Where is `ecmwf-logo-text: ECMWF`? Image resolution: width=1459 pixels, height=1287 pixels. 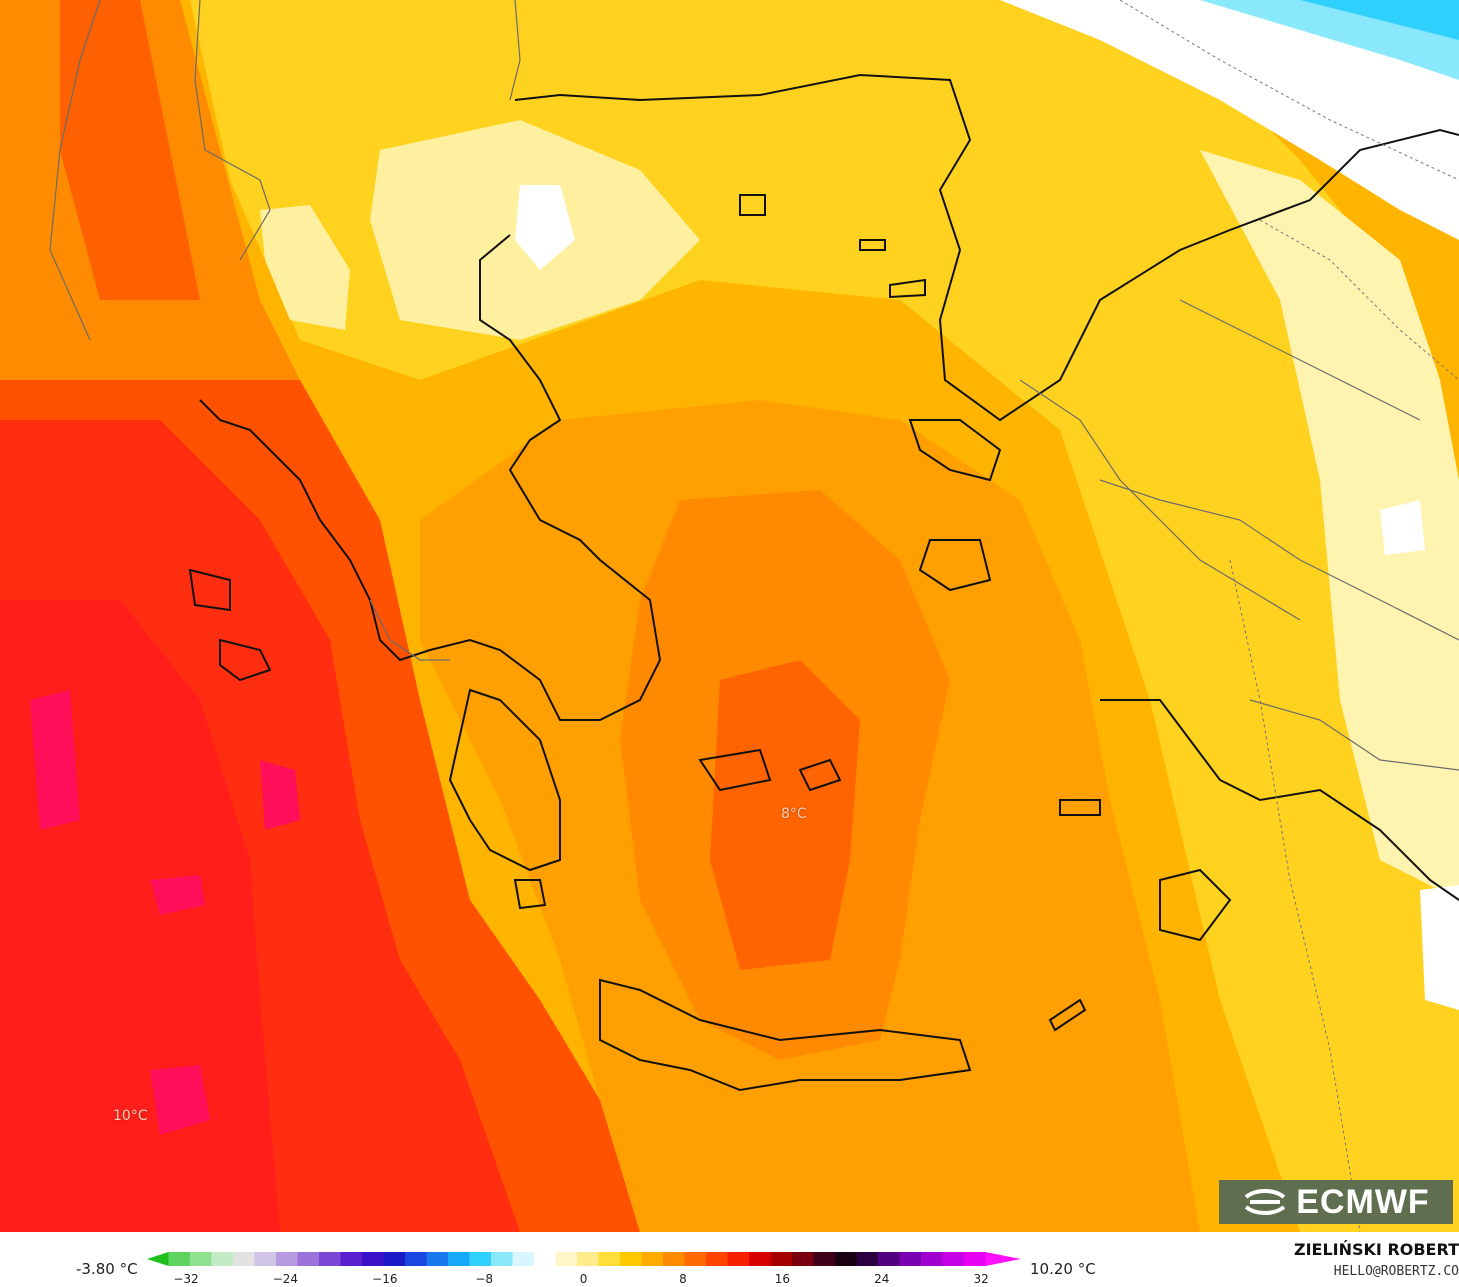 ecmwf-logo-text: ECMWF is located at coordinates (1363, 1201).